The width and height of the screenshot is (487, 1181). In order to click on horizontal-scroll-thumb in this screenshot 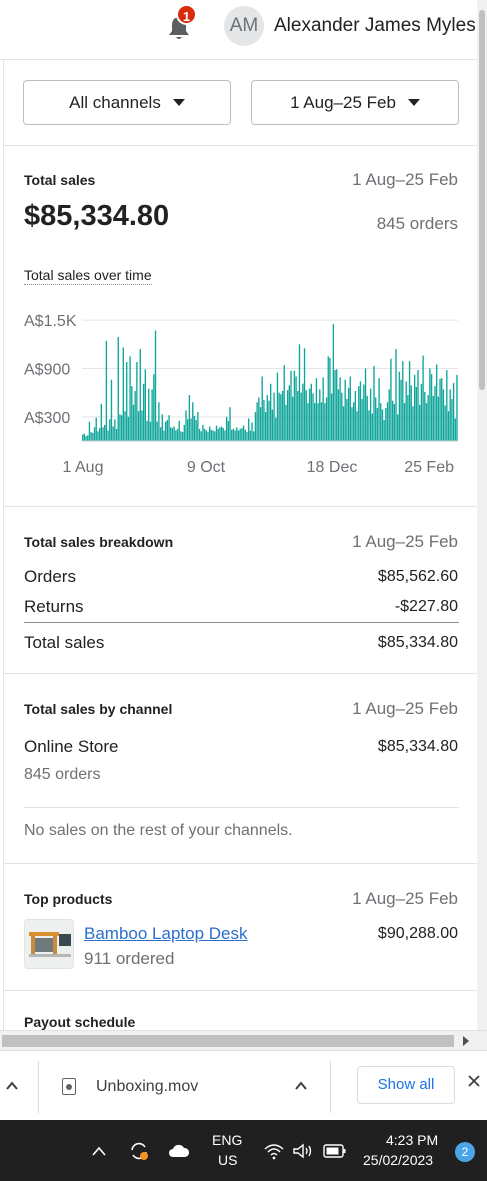, I will do `click(228, 1041)`.